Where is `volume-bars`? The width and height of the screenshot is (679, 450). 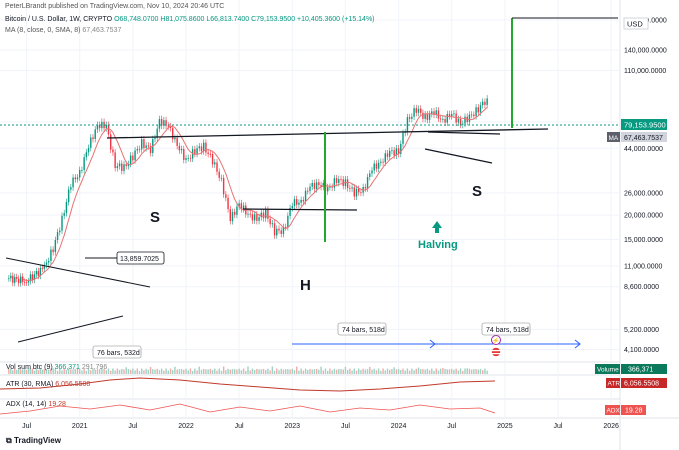
volume-bars is located at coordinates (248, 370).